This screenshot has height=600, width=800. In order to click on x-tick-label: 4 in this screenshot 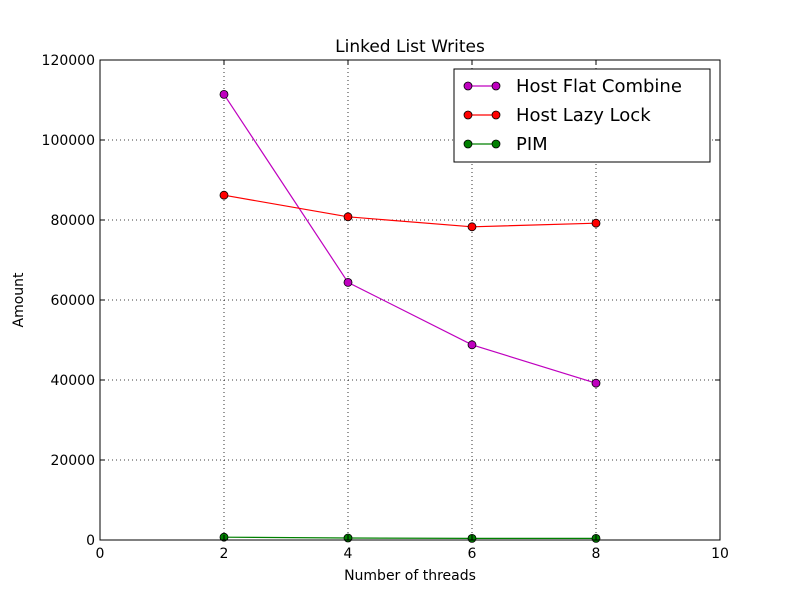, I will do `click(348, 554)`.